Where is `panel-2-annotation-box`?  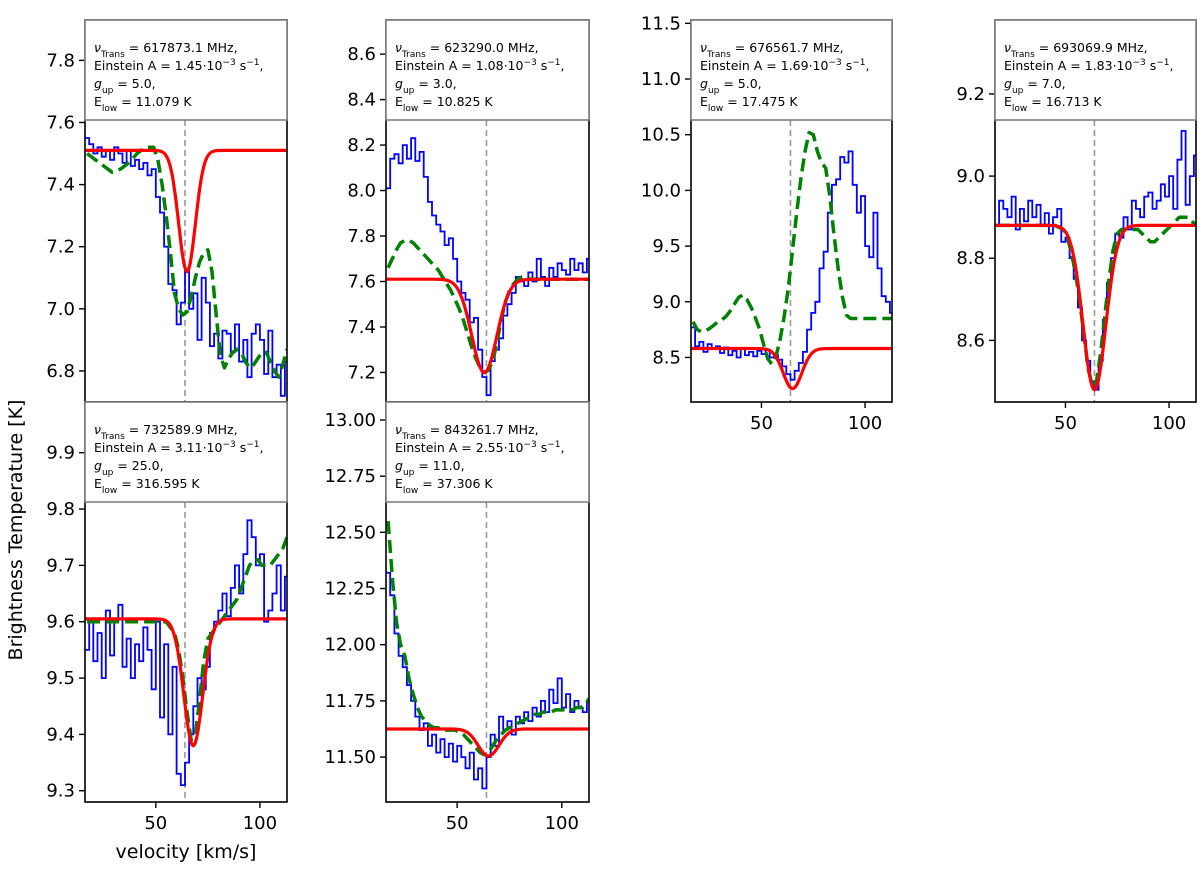
panel-2-annotation-box is located at coordinates (487, 70).